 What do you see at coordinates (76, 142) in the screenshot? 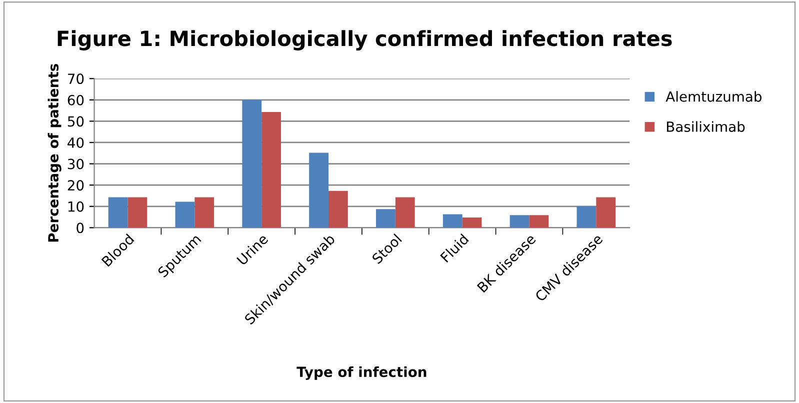
I see `y-tick-label: 40` at bounding box center [76, 142].